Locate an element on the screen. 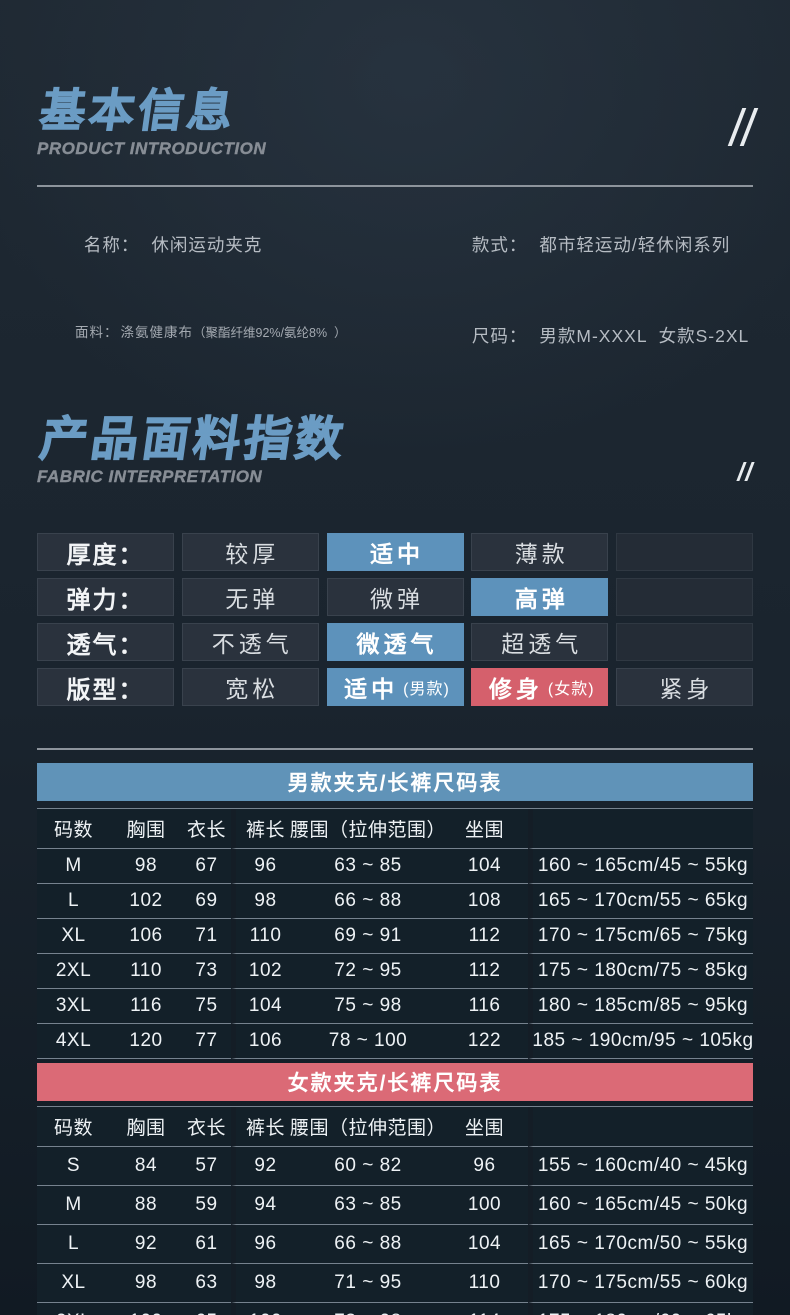 Image resolution: width=790 pixels, height=1315 pixels. fabric-option-text: 宽松 is located at coordinates (252, 689).